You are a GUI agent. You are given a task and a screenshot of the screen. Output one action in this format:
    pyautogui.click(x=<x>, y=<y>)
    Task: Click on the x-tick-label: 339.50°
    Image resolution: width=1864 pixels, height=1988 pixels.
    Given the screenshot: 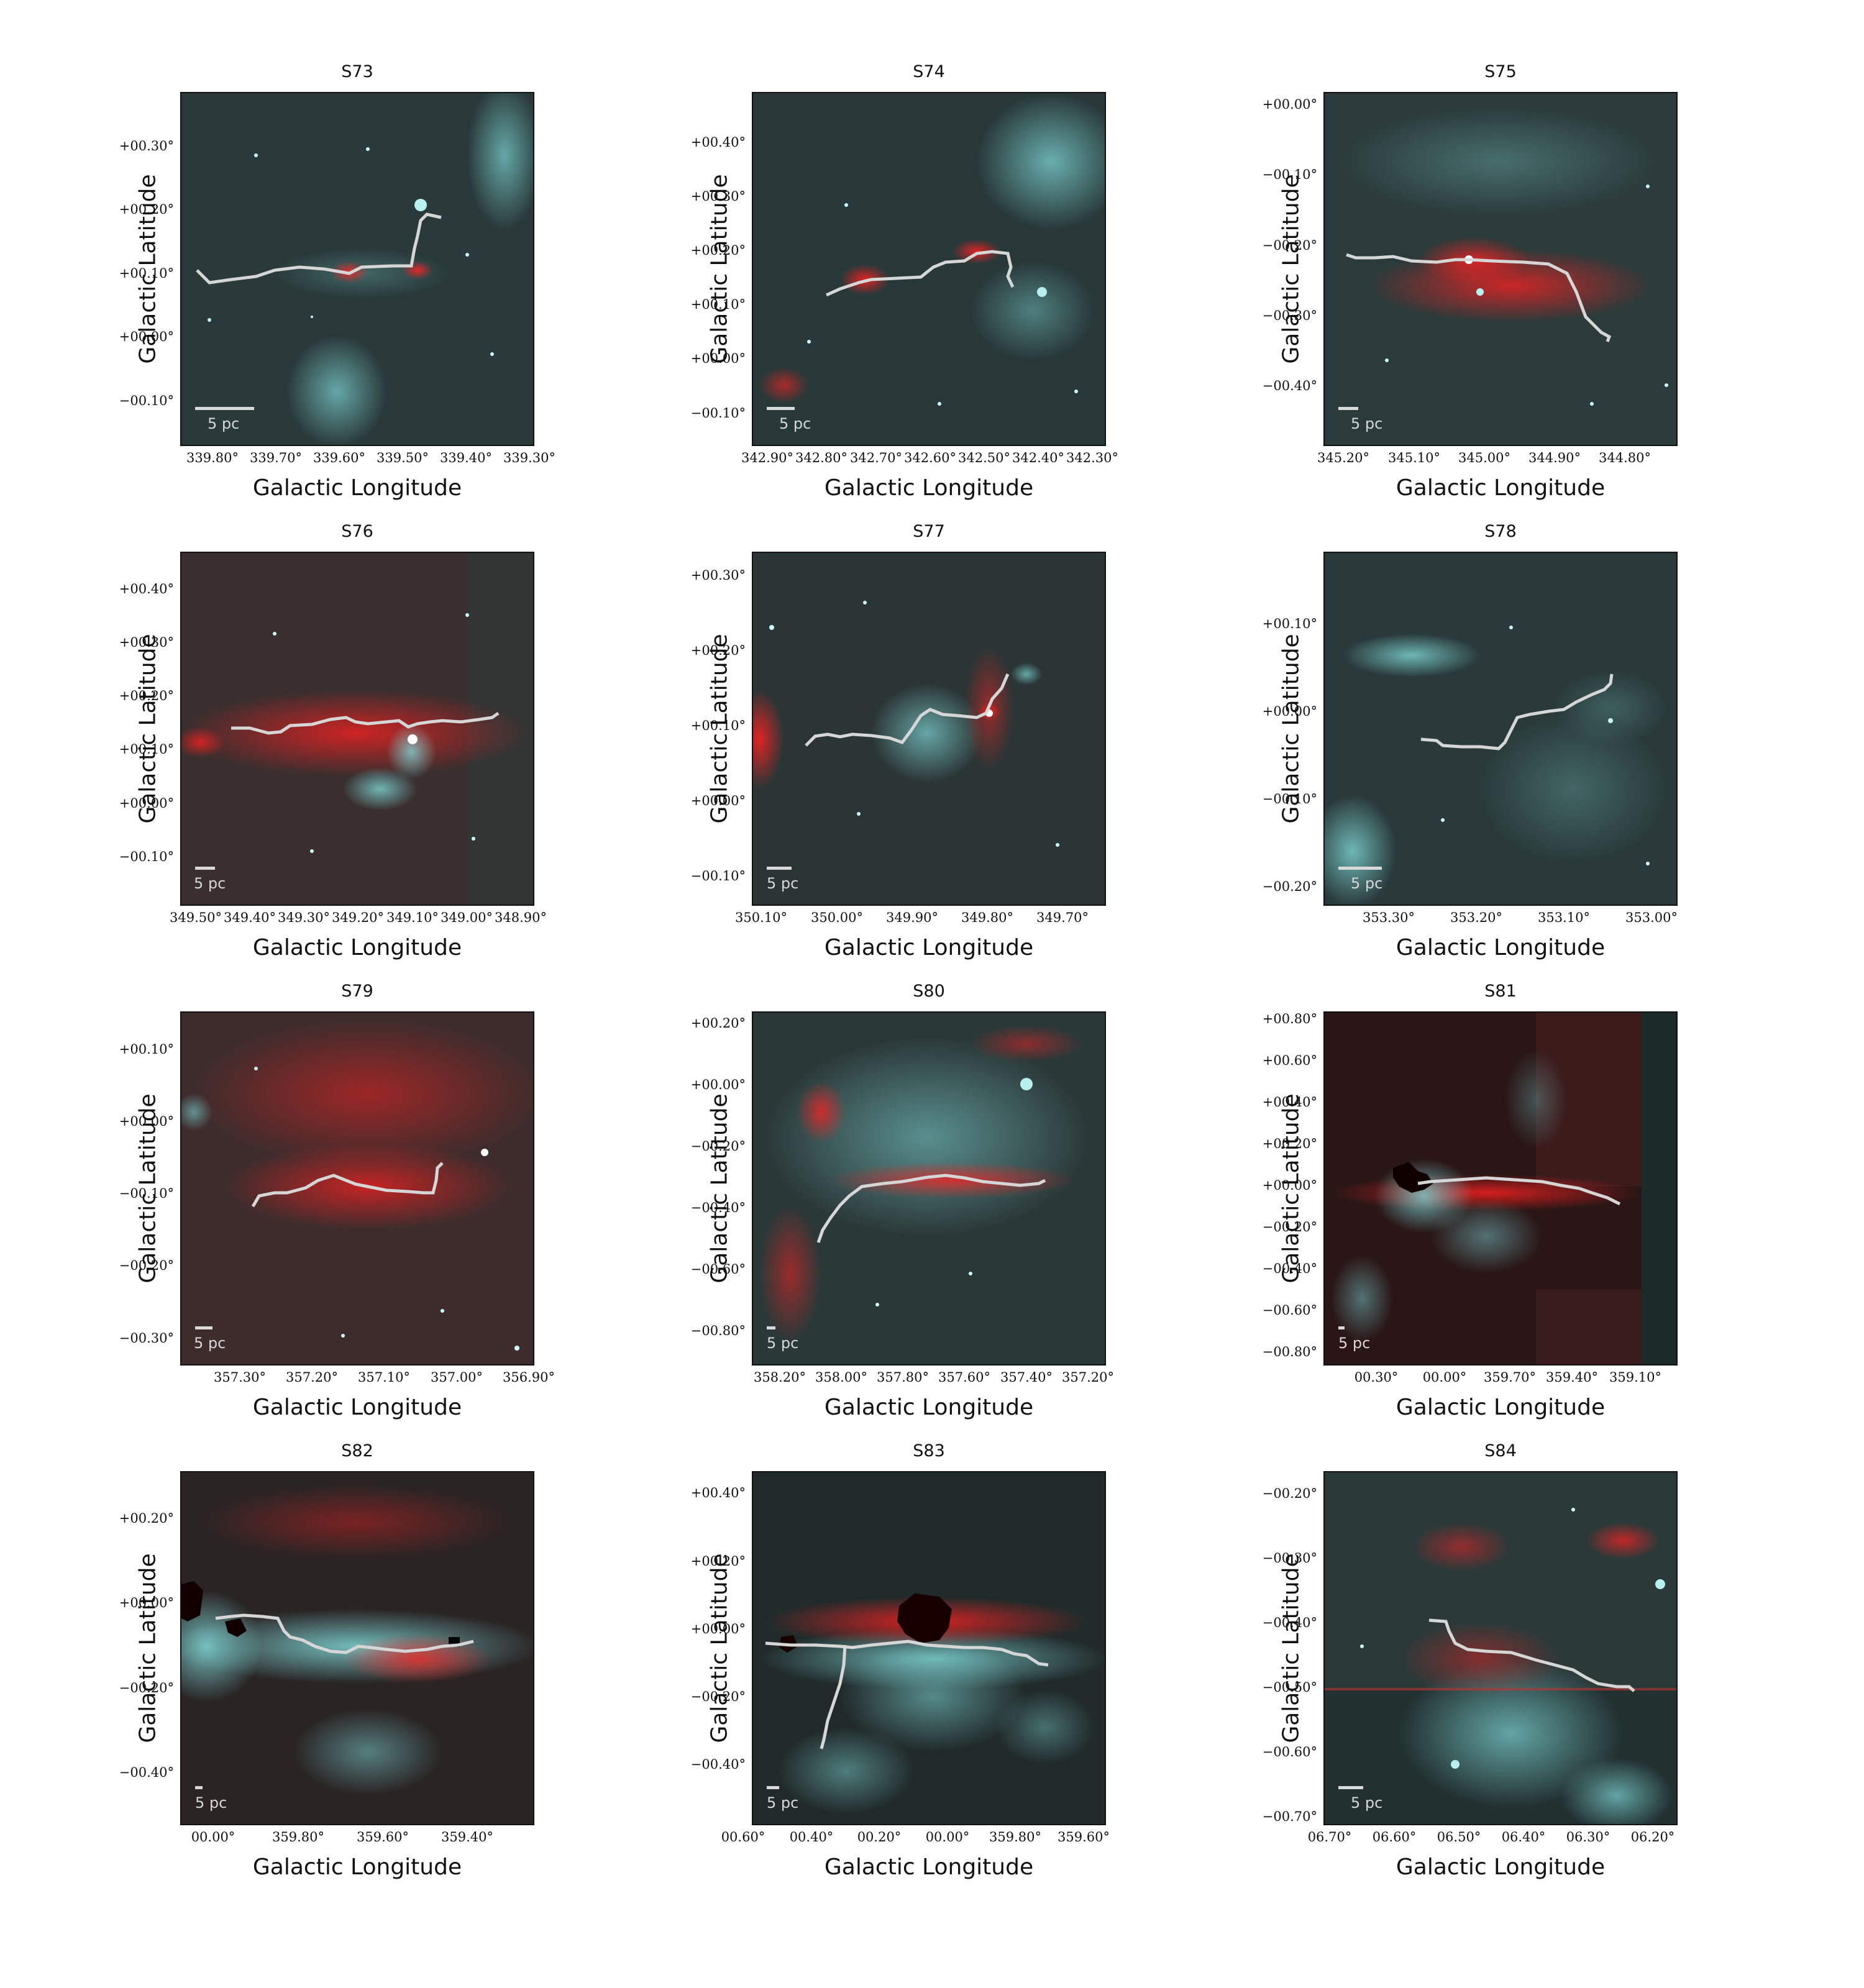 What is the action you would take?
    pyautogui.click(x=403, y=457)
    